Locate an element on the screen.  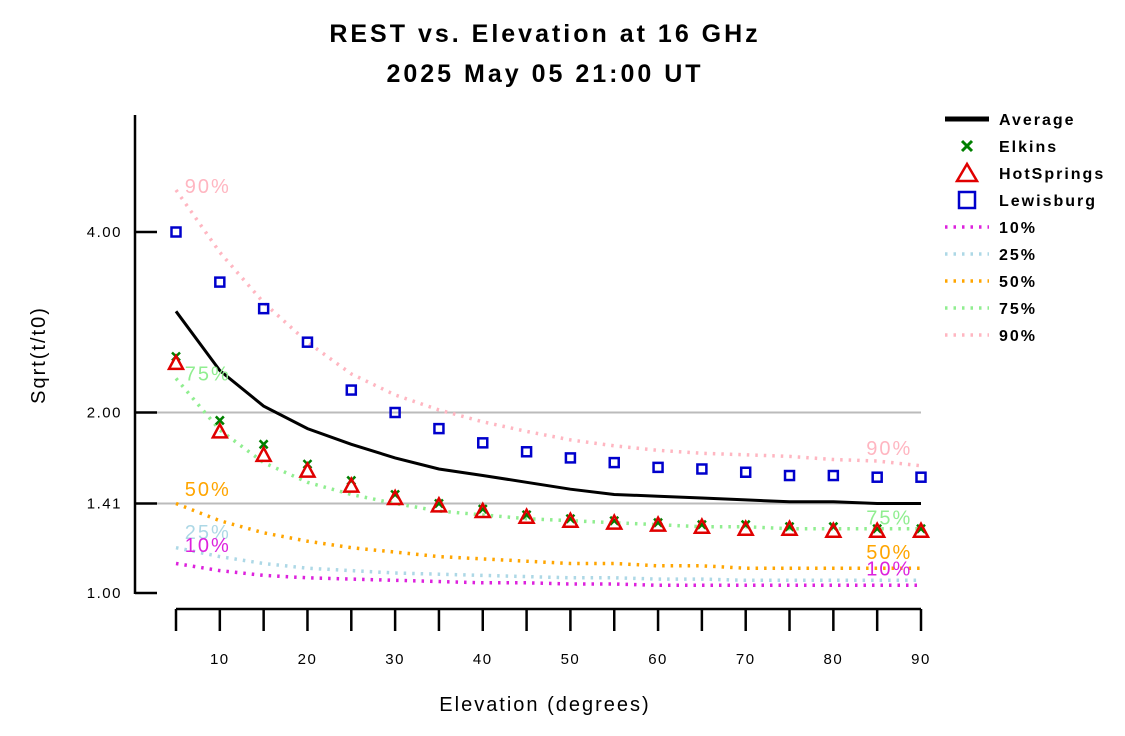
legend-swatch-x is located at coordinates (967, 146).